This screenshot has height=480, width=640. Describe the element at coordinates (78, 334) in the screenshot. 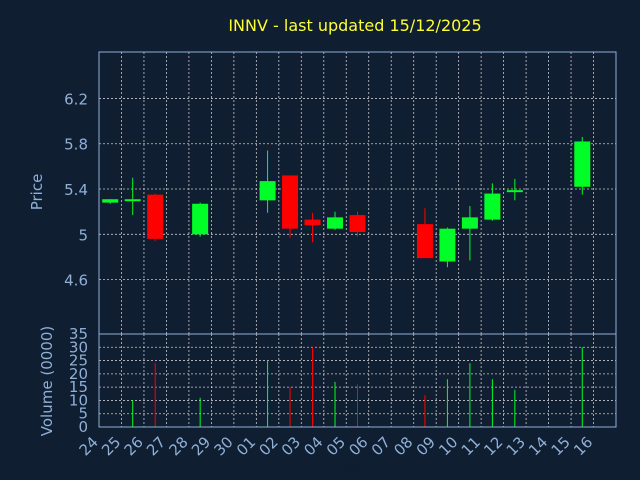

I see `volume-tick-label: 35` at that location.